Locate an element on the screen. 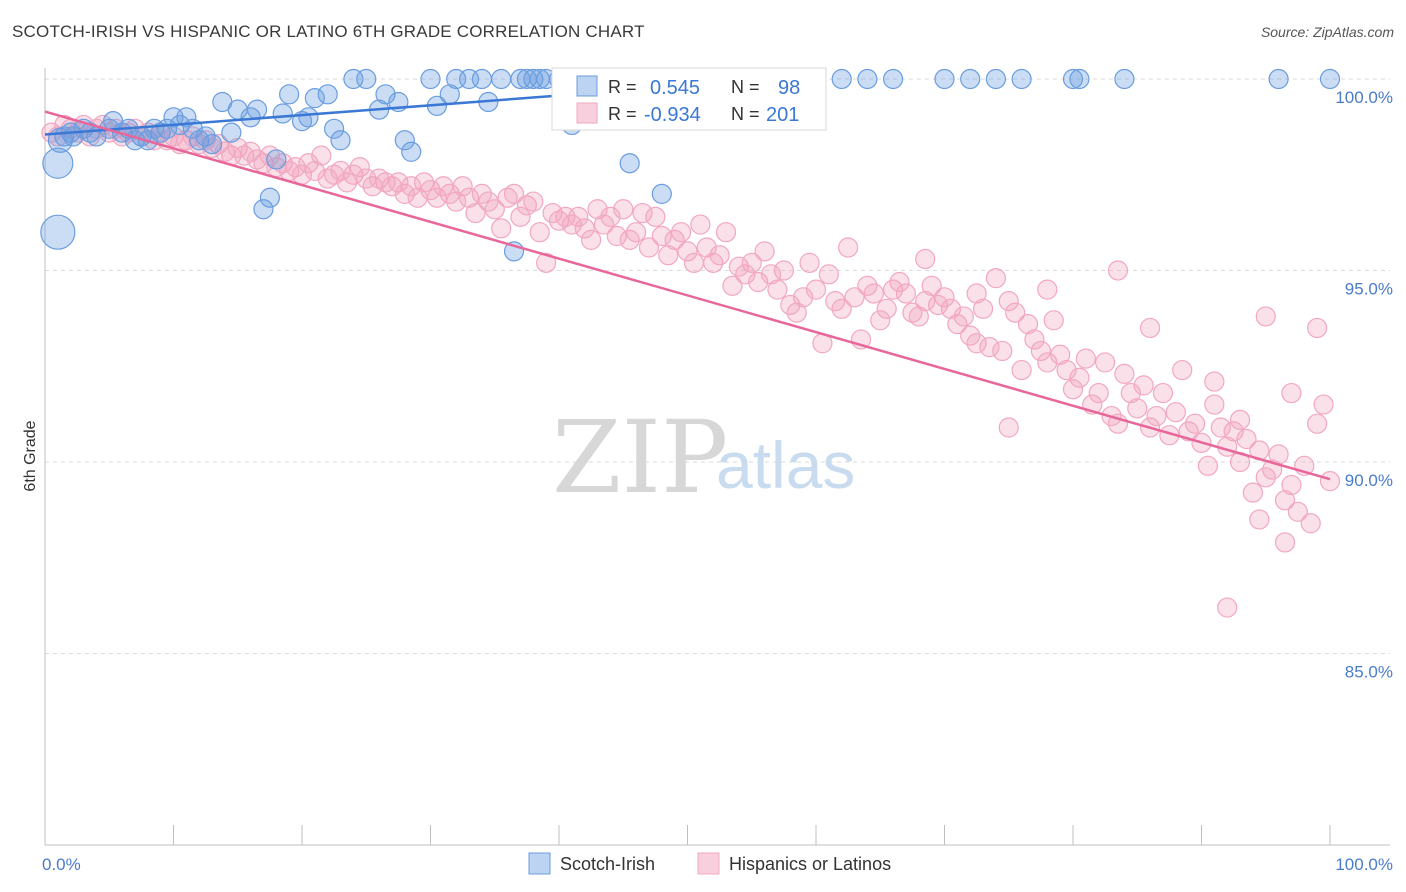 The image size is (1406, 892). legend-bottom-label-2: Hispanics or Latinos is located at coordinates (810, 864).